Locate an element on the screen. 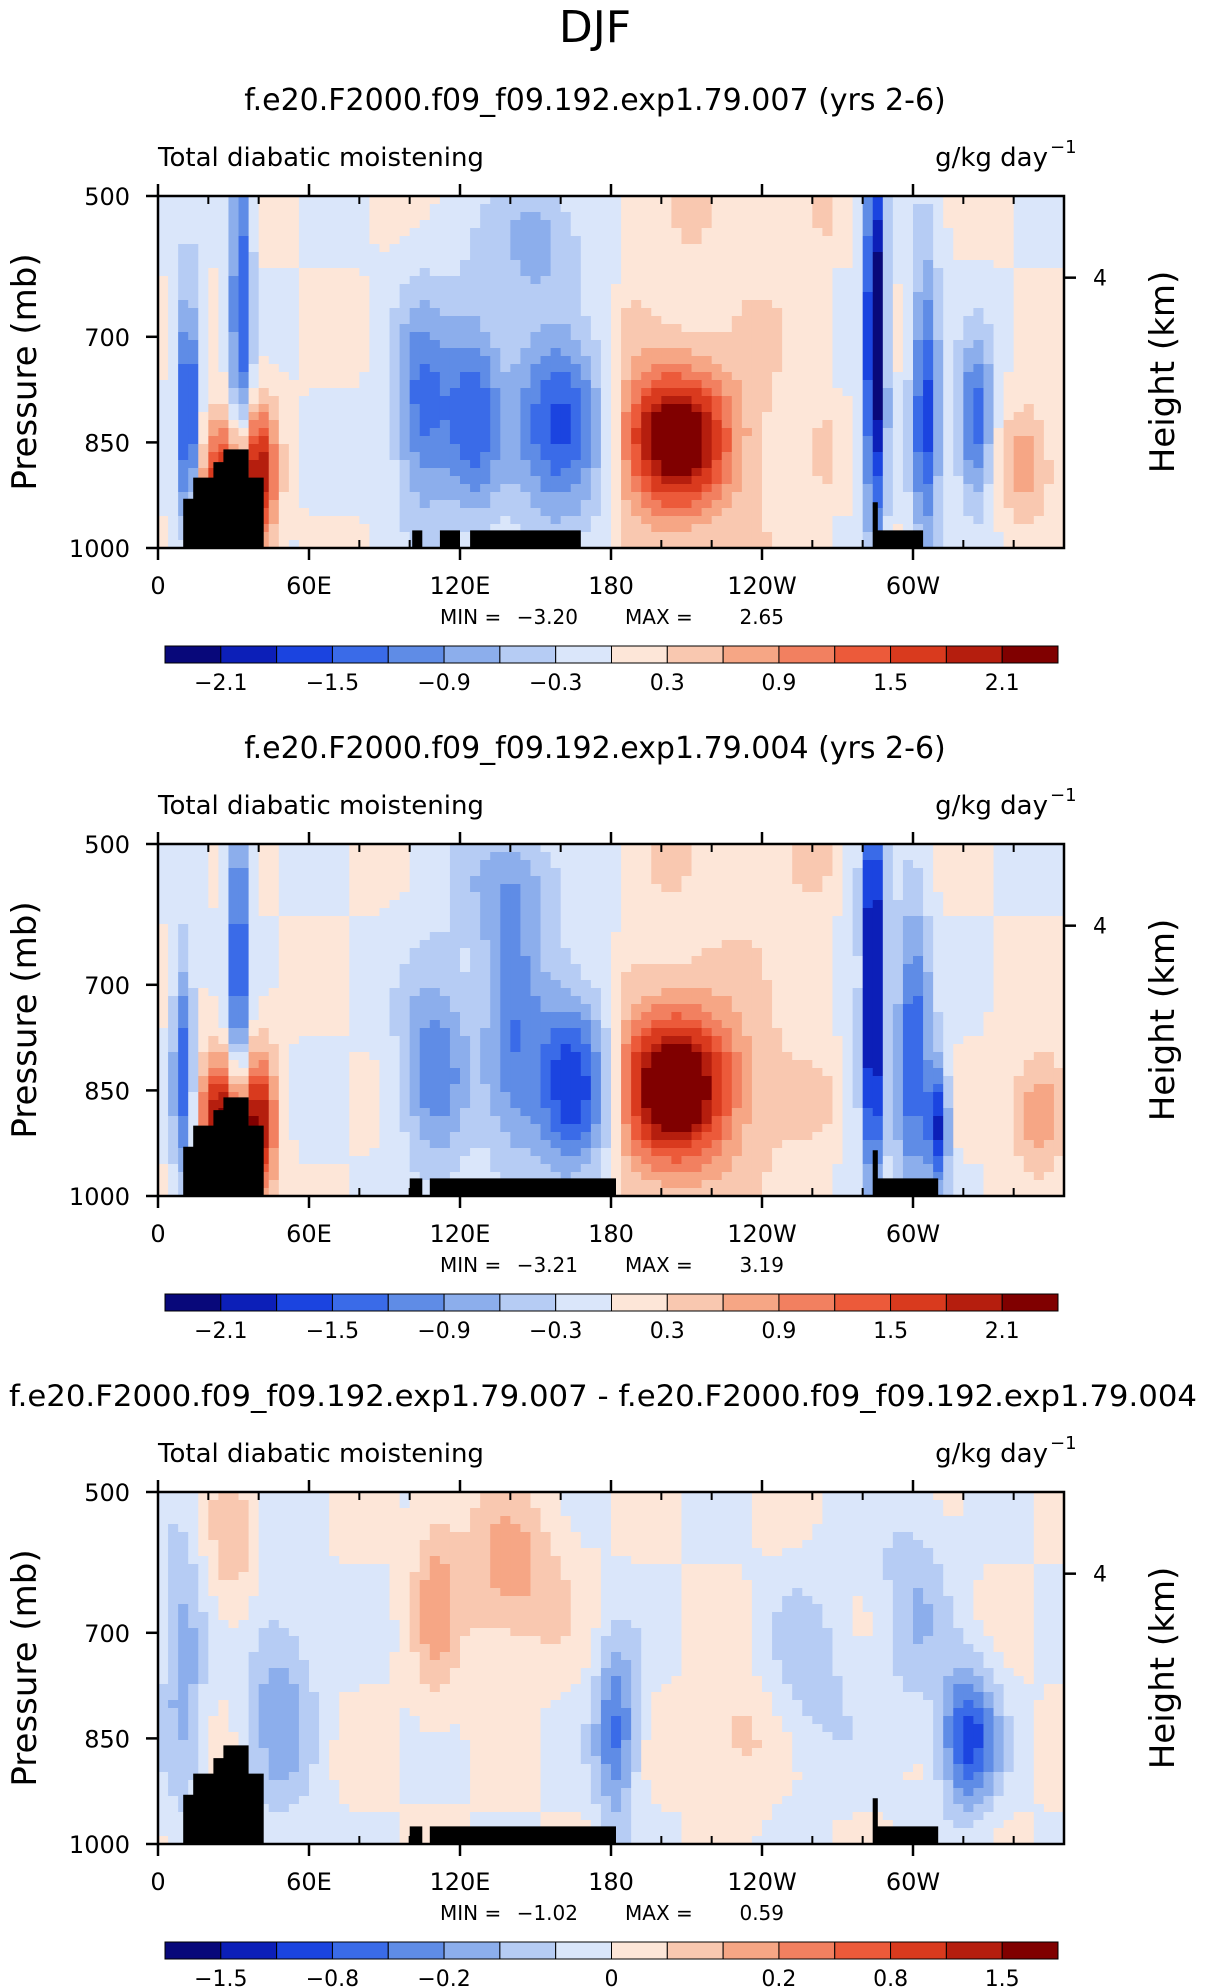 The image size is (1206, 1987). right-tick-label: 4 is located at coordinates (1100, 279).